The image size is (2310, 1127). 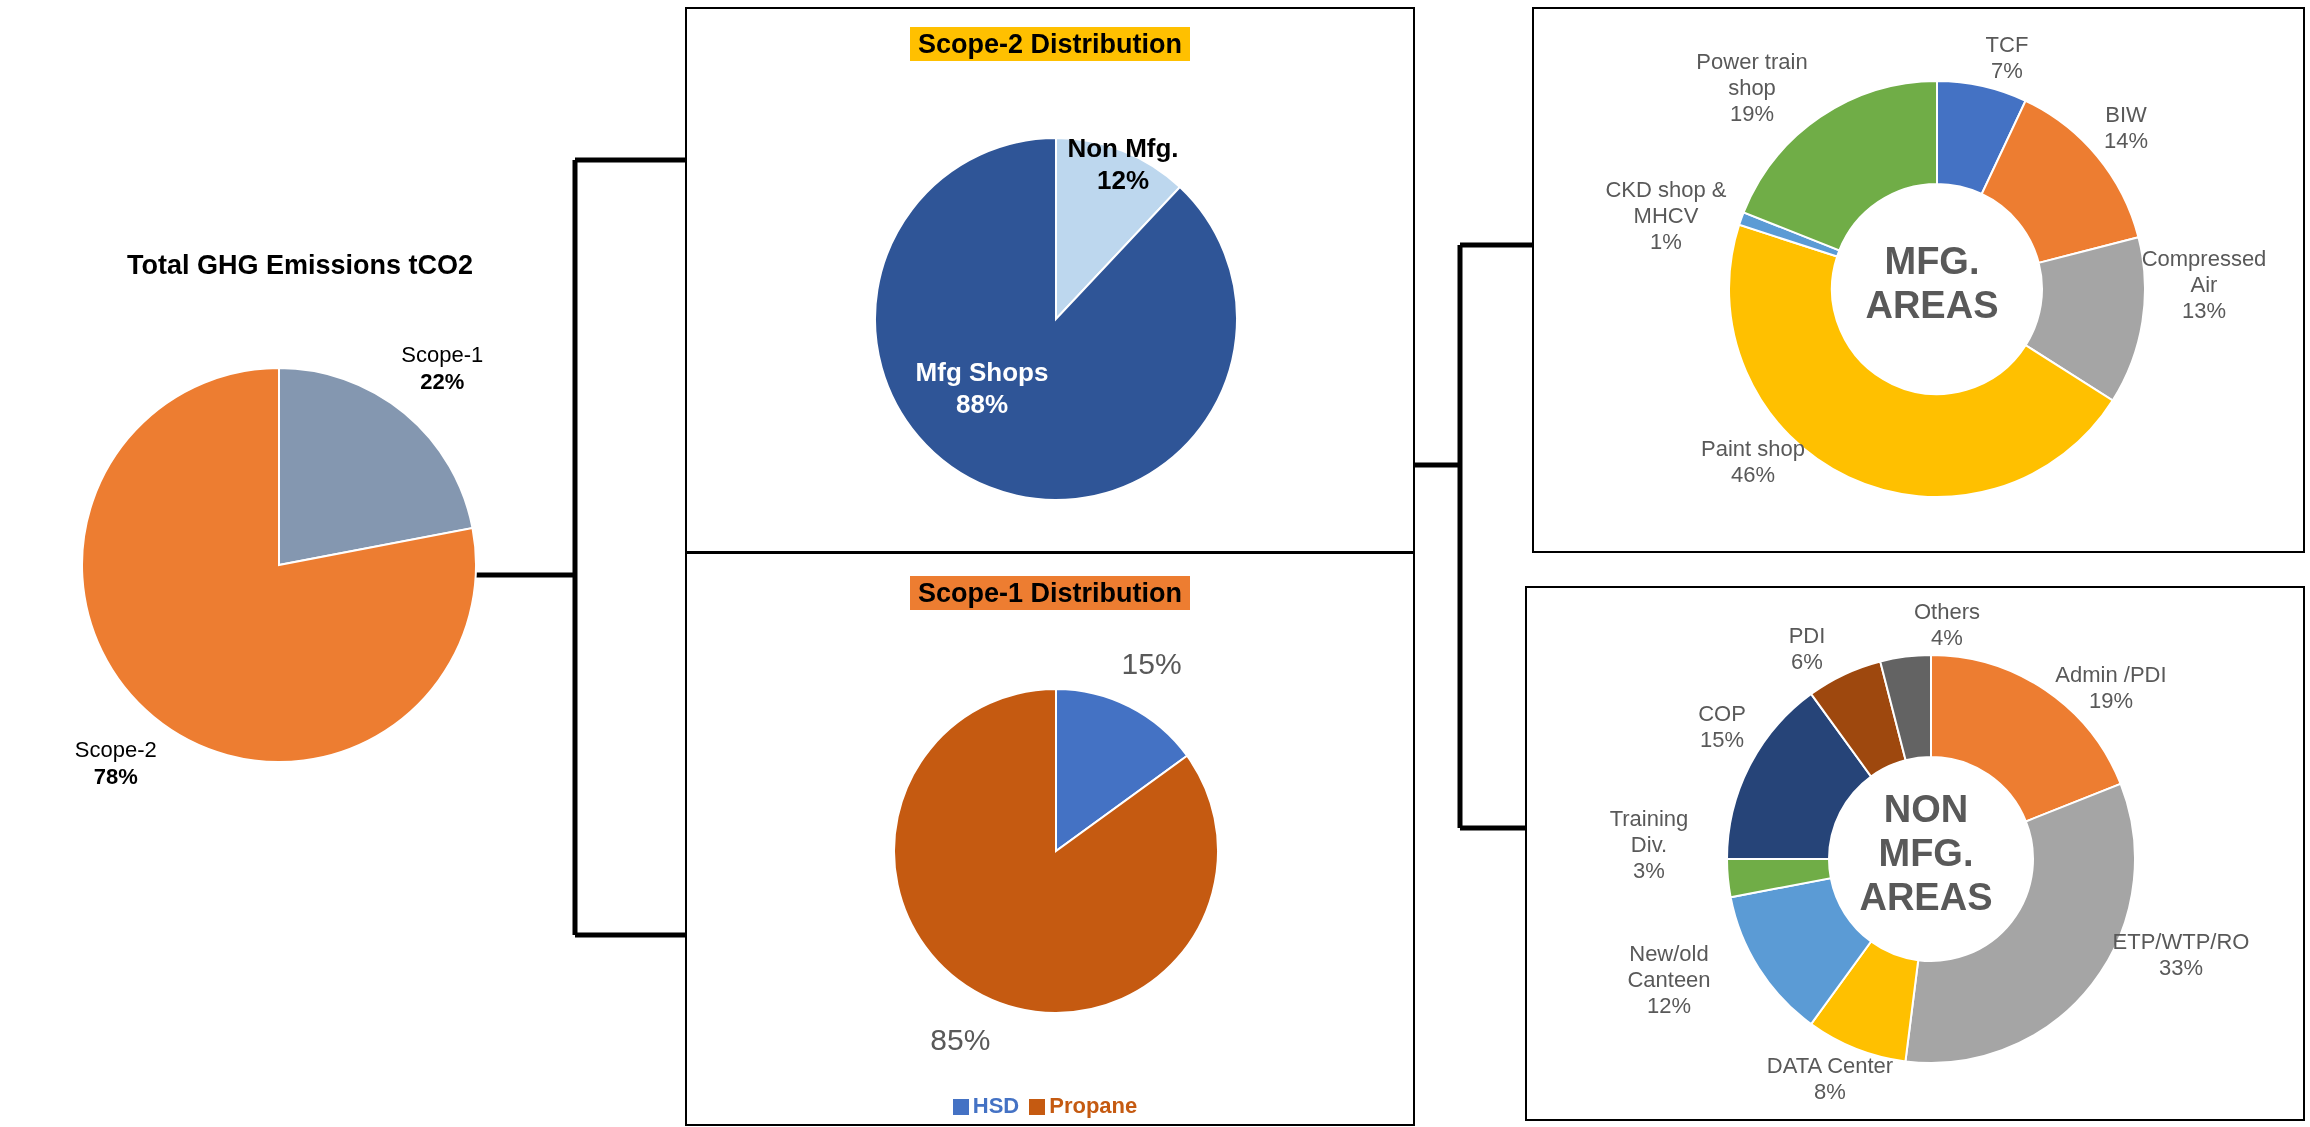 What do you see at coordinates (1649, 831) in the screenshot?
I see `slice-label: Training Div.` at bounding box center [1649, 831].